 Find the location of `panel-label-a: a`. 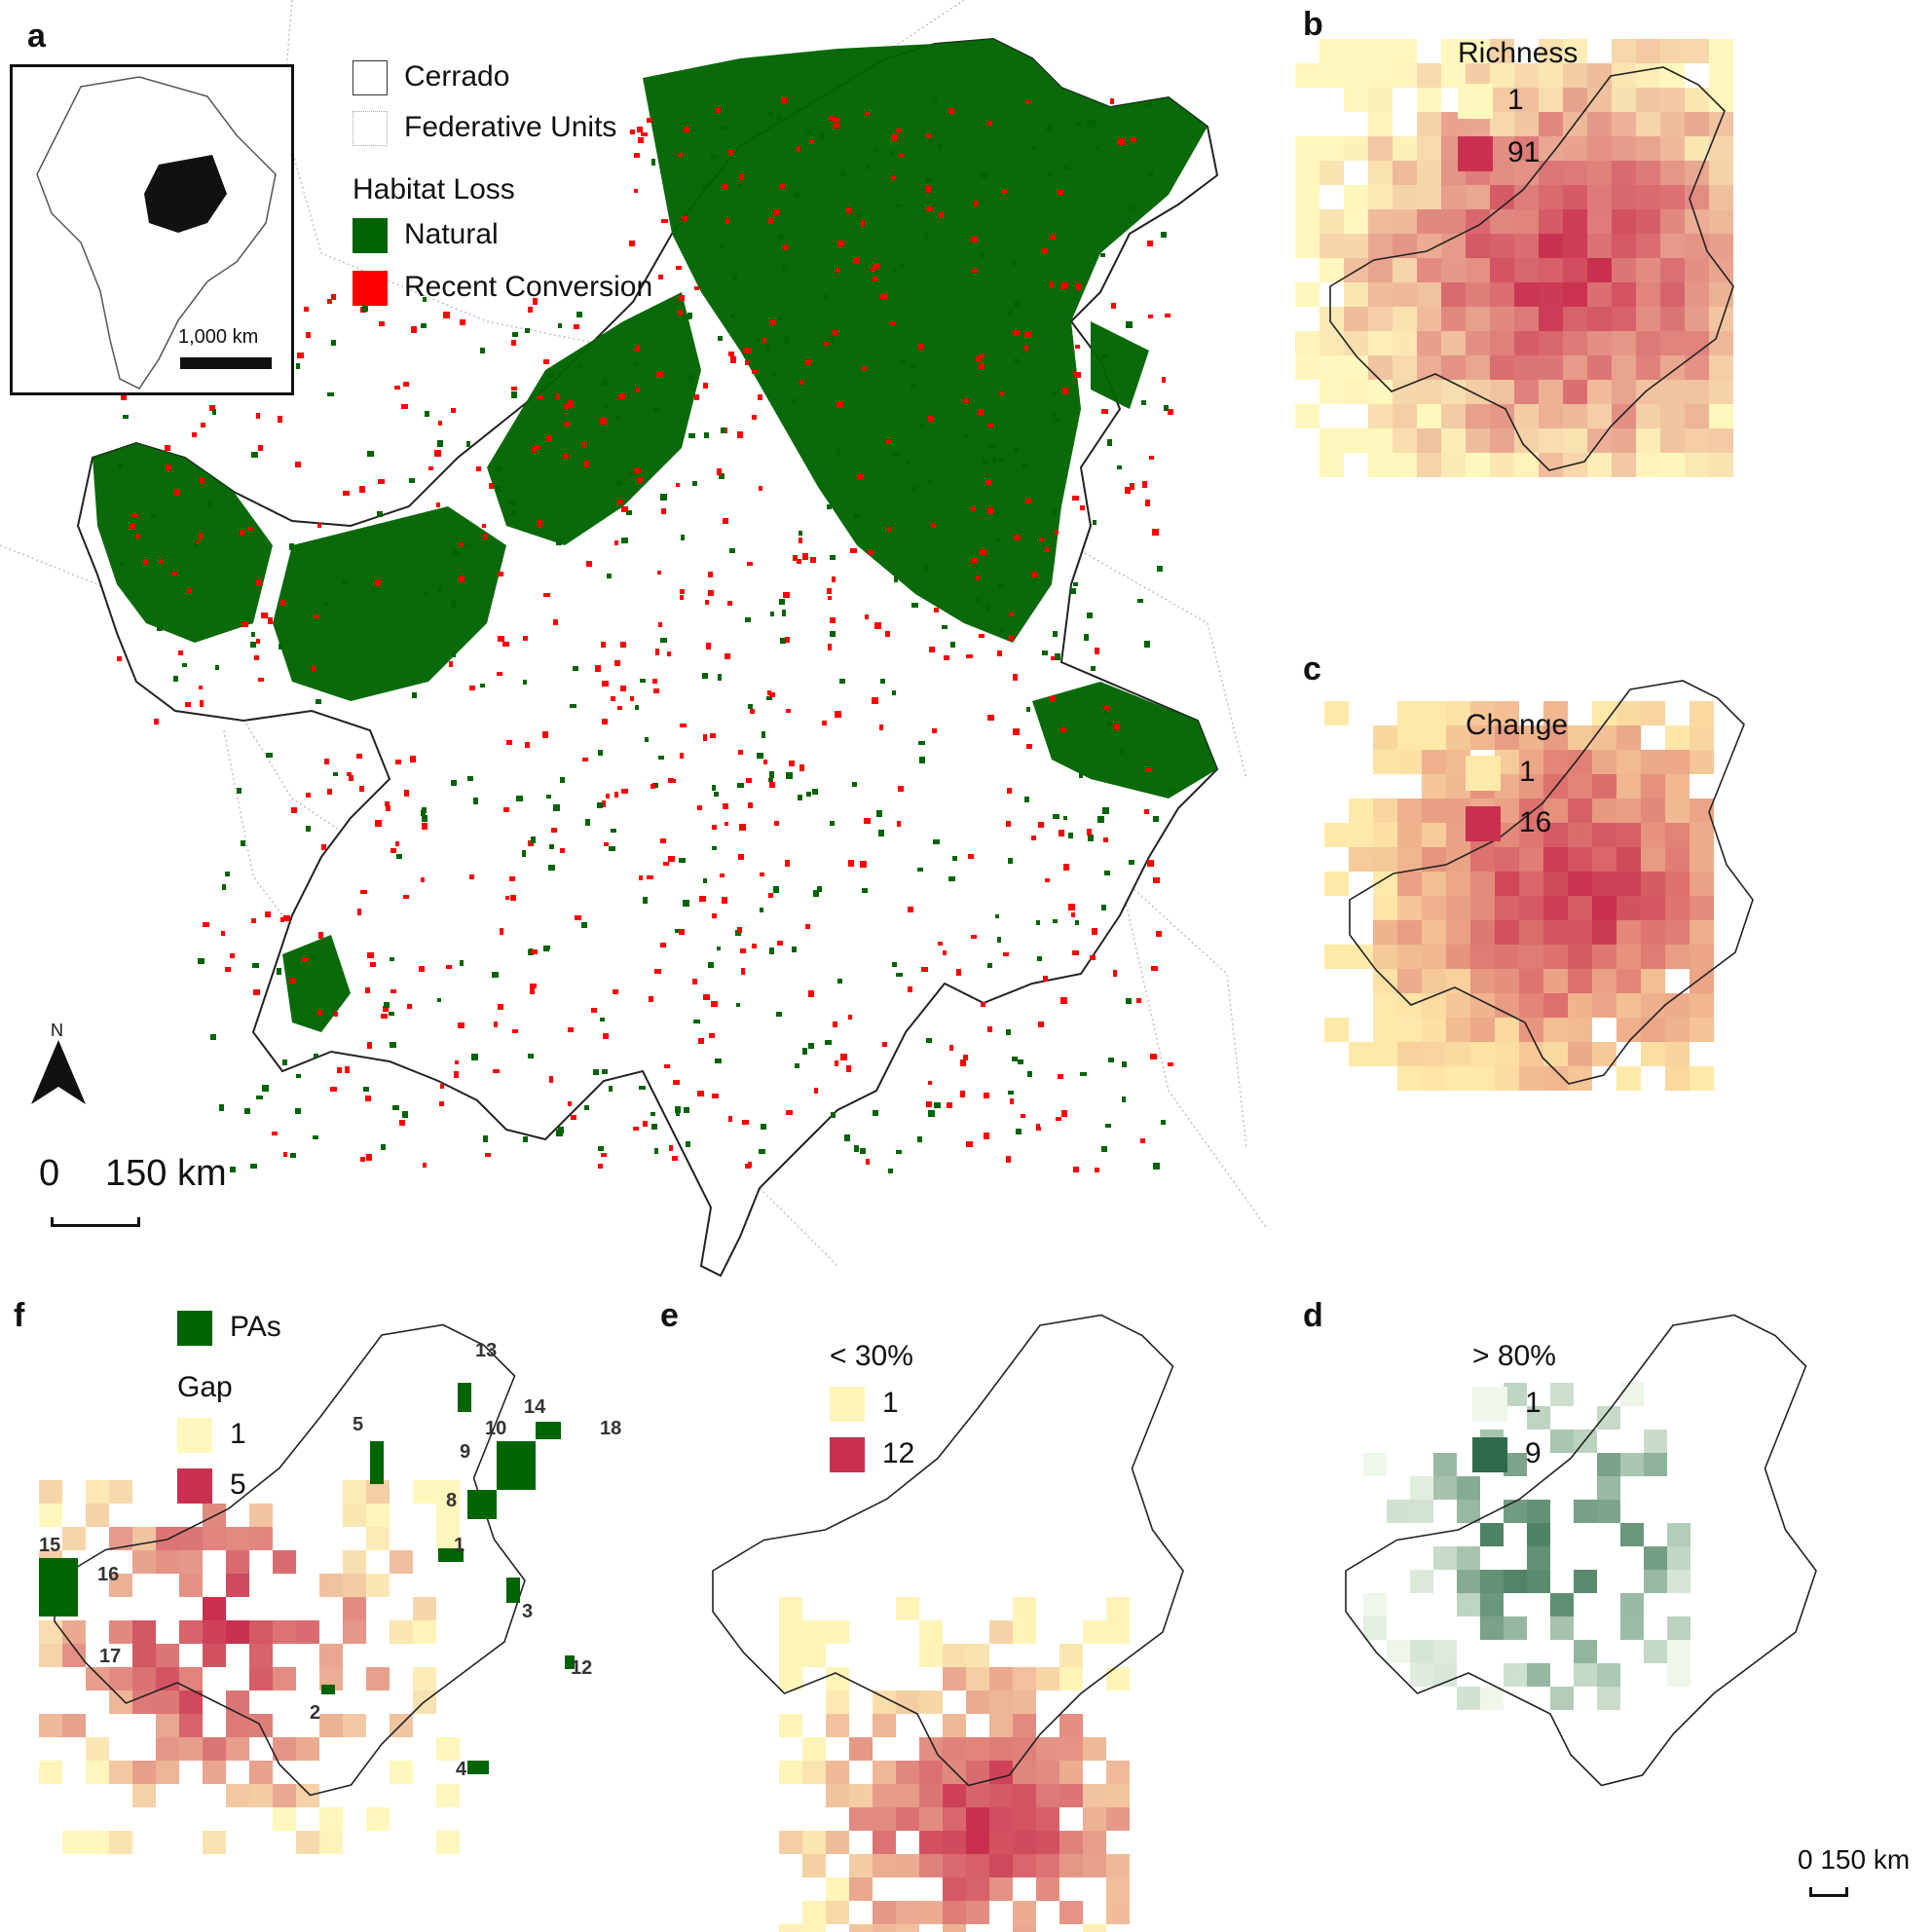

panel-label-a: a is located at coordinates (36, 36).